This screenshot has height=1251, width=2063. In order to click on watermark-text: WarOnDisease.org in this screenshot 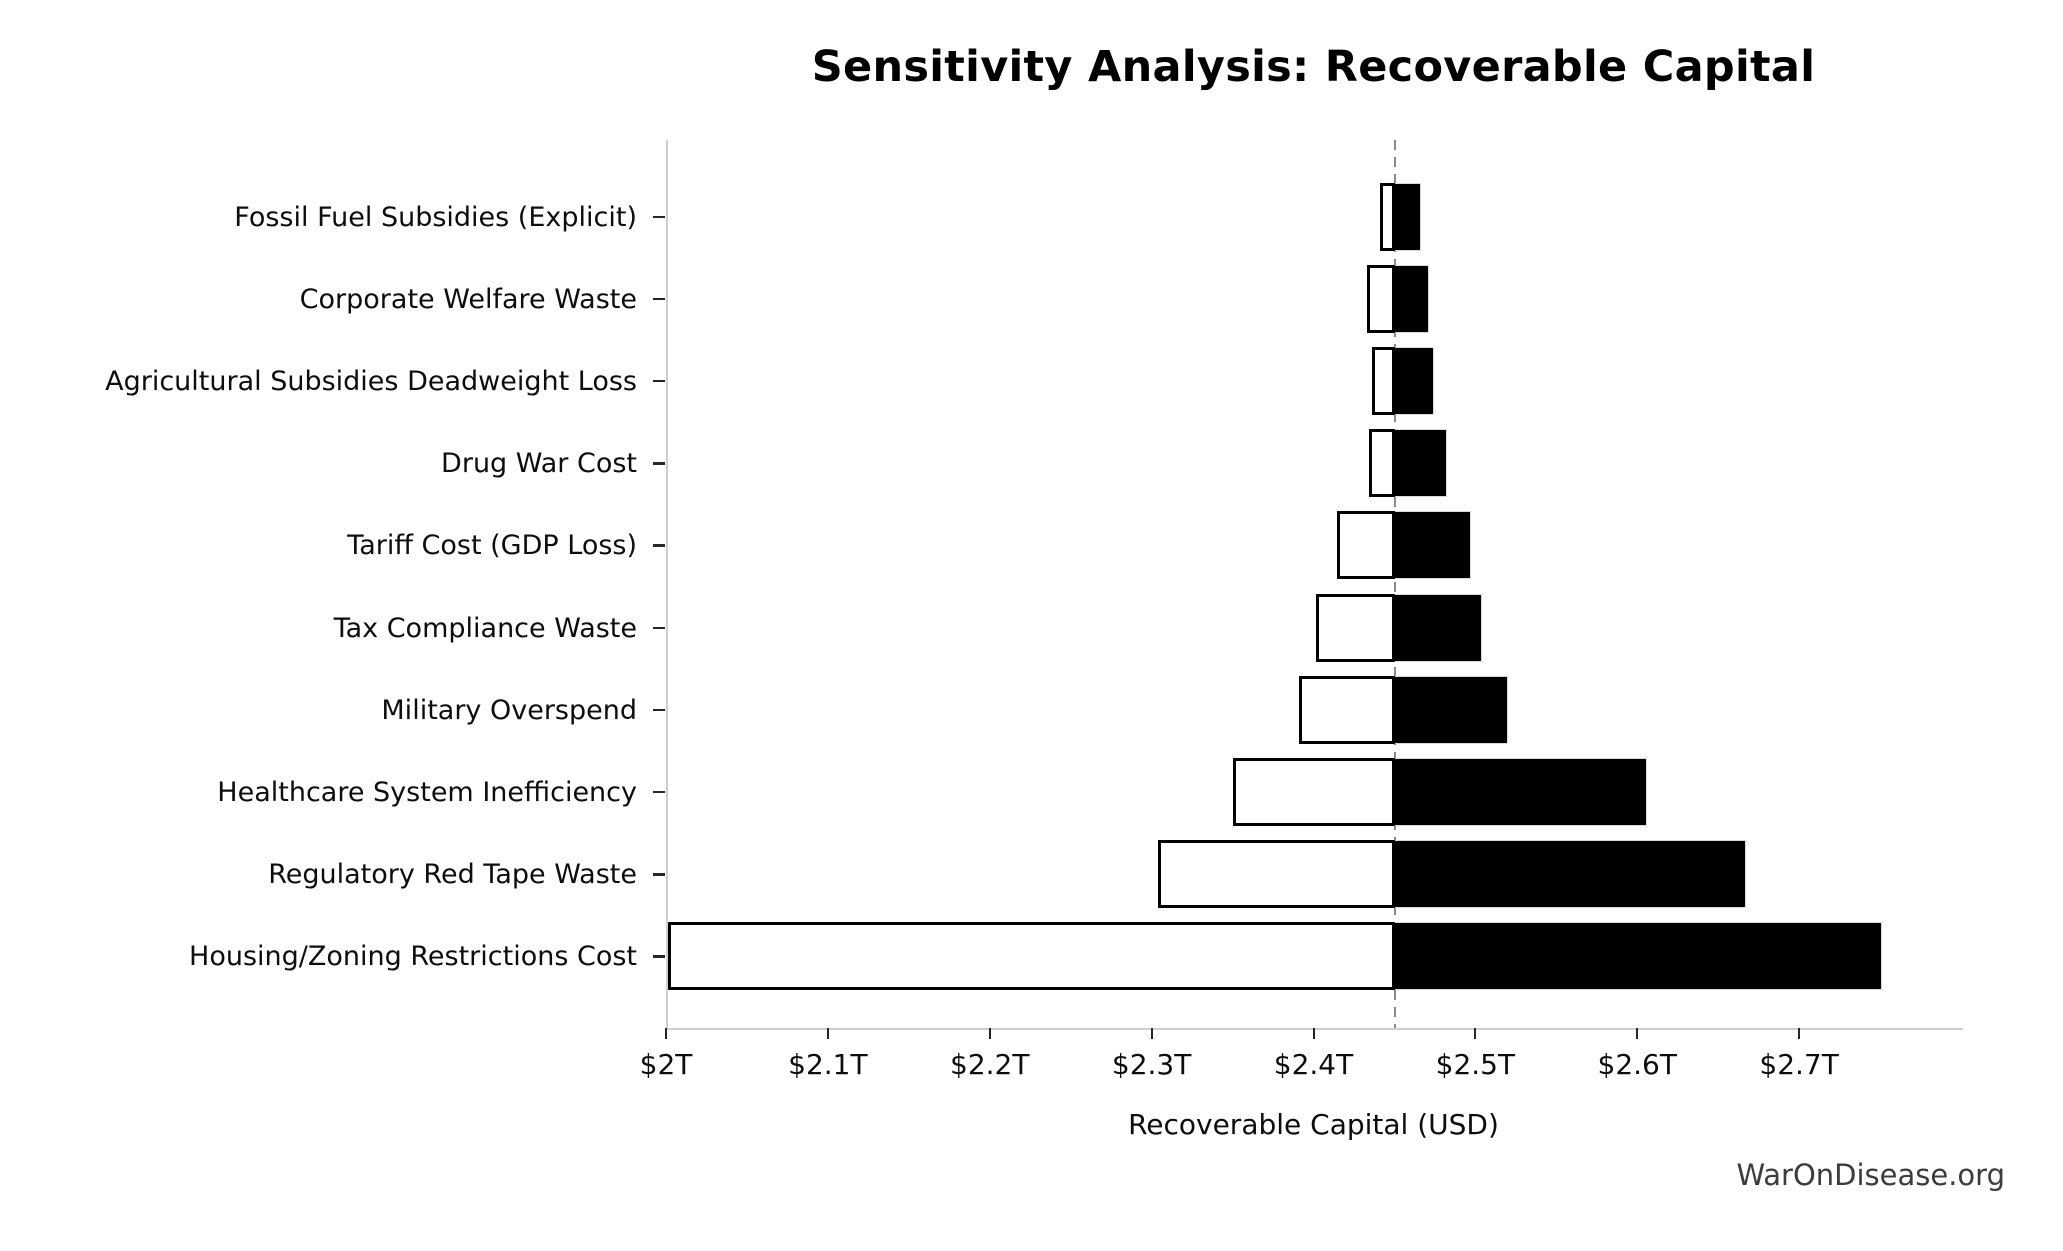, I will do `click(1870, 1175)`.